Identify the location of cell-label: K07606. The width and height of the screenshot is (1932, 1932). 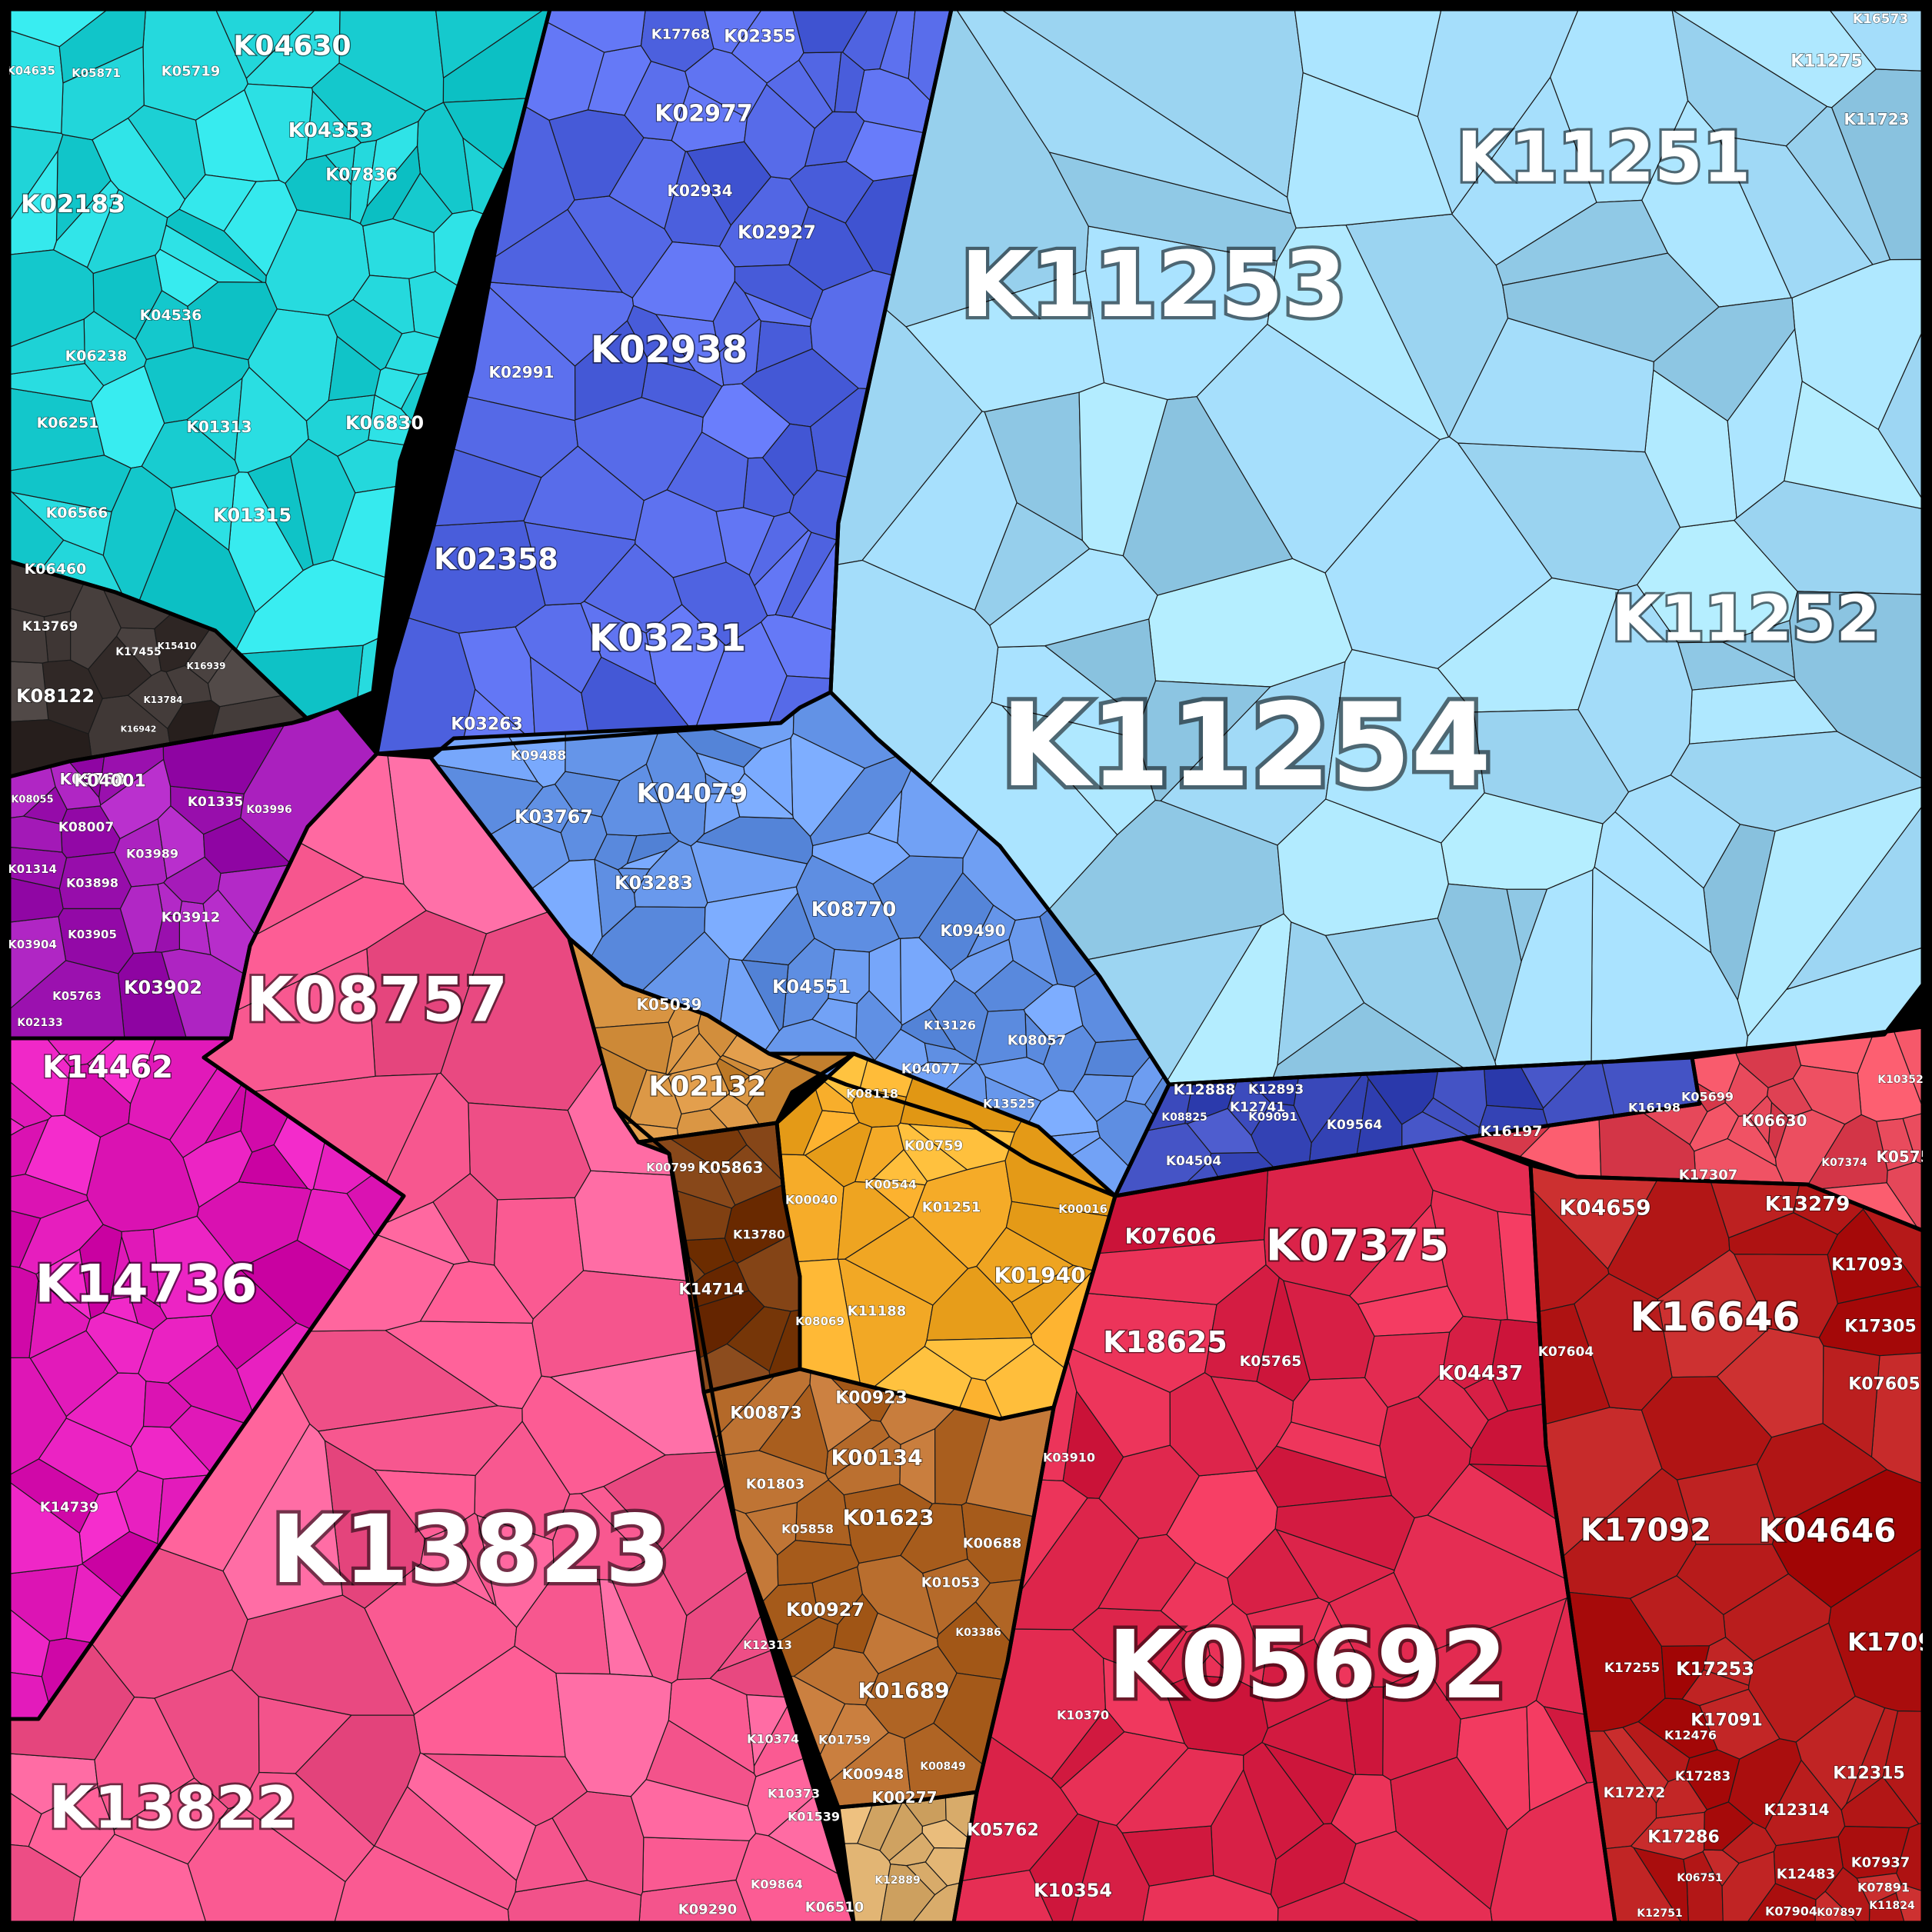
(1170, 1236).